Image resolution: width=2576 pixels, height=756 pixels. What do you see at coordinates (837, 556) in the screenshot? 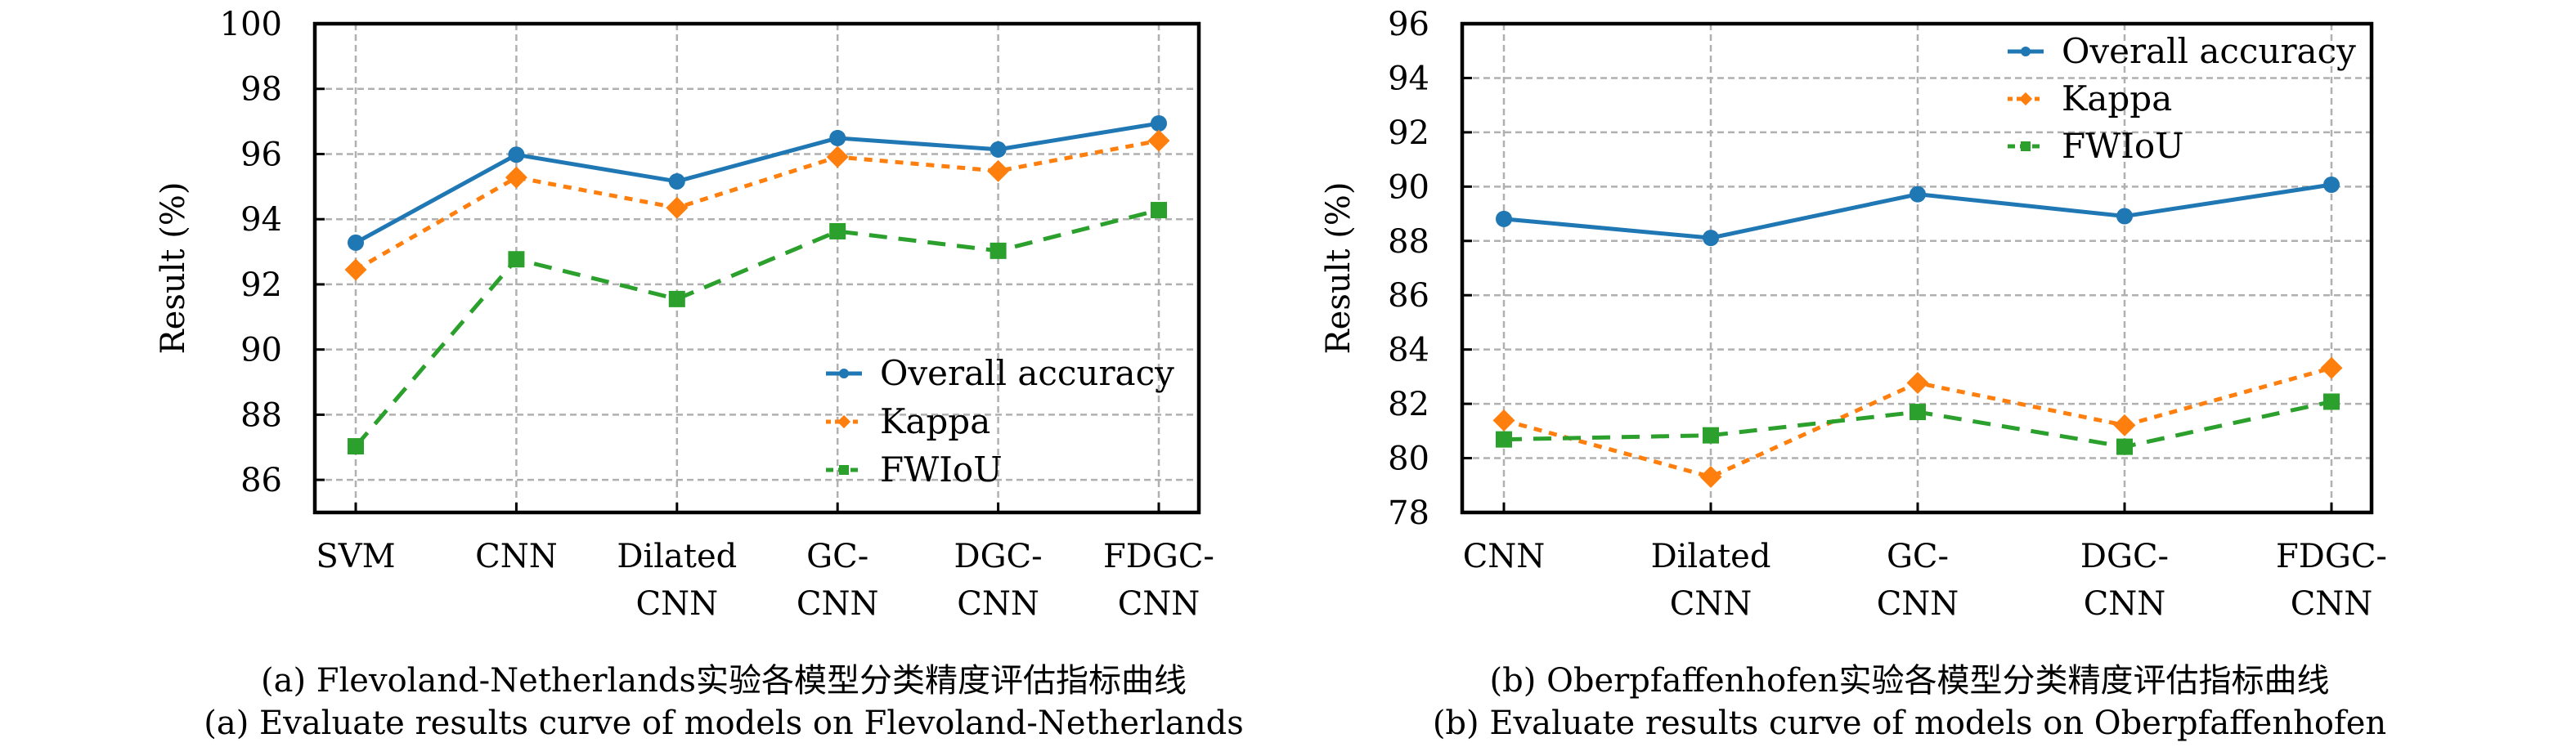
I see `x-tick-label-line: GC-` at bounding box center [837, 556].